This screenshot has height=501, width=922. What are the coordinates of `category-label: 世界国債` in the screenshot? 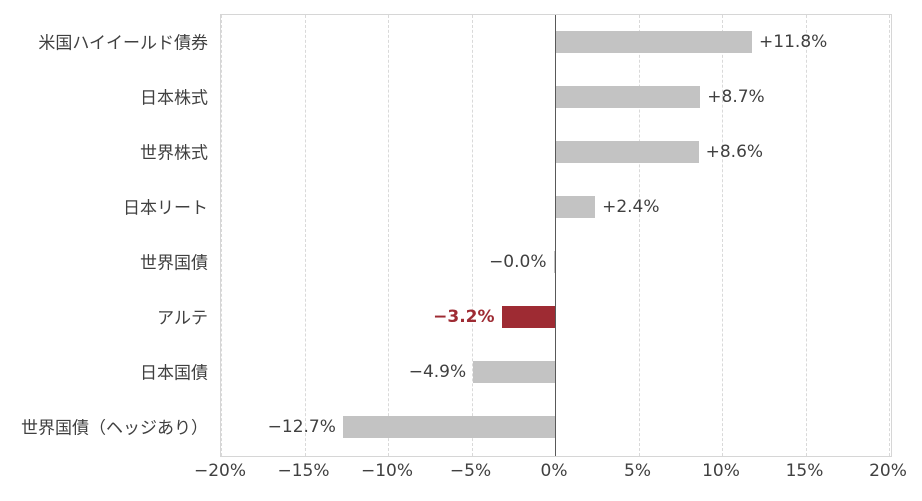 It's located at (174, 263).